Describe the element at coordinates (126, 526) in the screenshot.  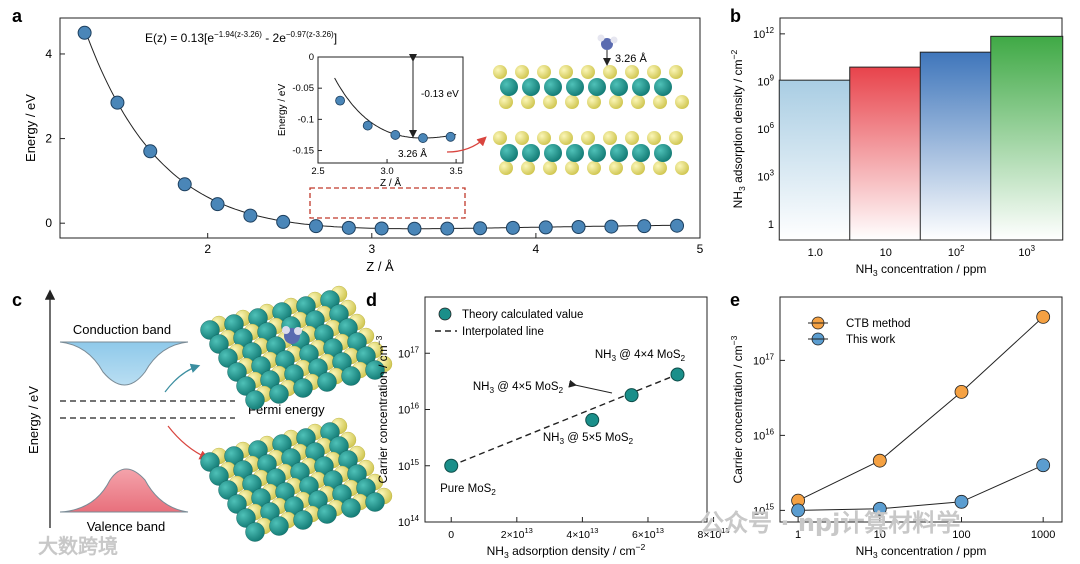
I see `valence-band-label: Valence band` at that location.